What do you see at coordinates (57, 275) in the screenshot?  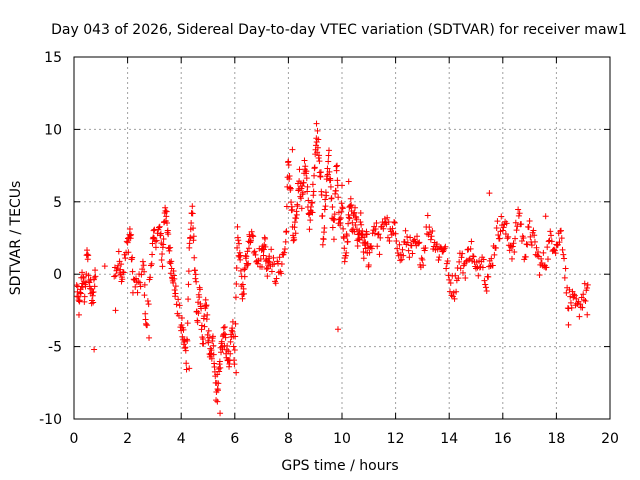 I see `y-tick-label: 0` at bounding box center [57, 275].